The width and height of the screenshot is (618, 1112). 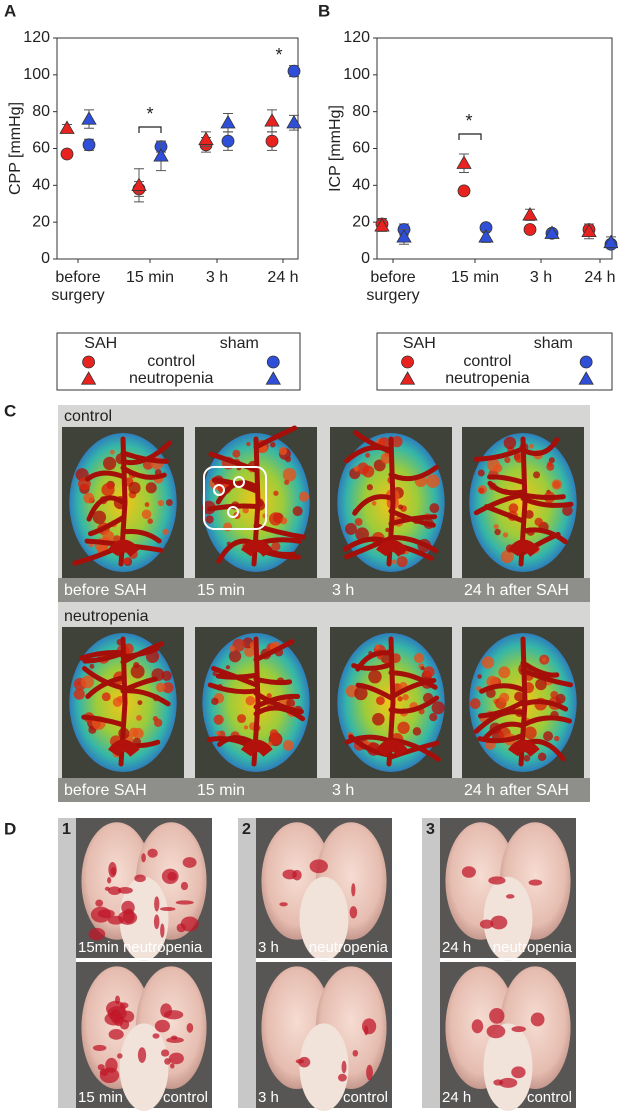 I want to click on column-number: 2, so click(x=246, y=829).